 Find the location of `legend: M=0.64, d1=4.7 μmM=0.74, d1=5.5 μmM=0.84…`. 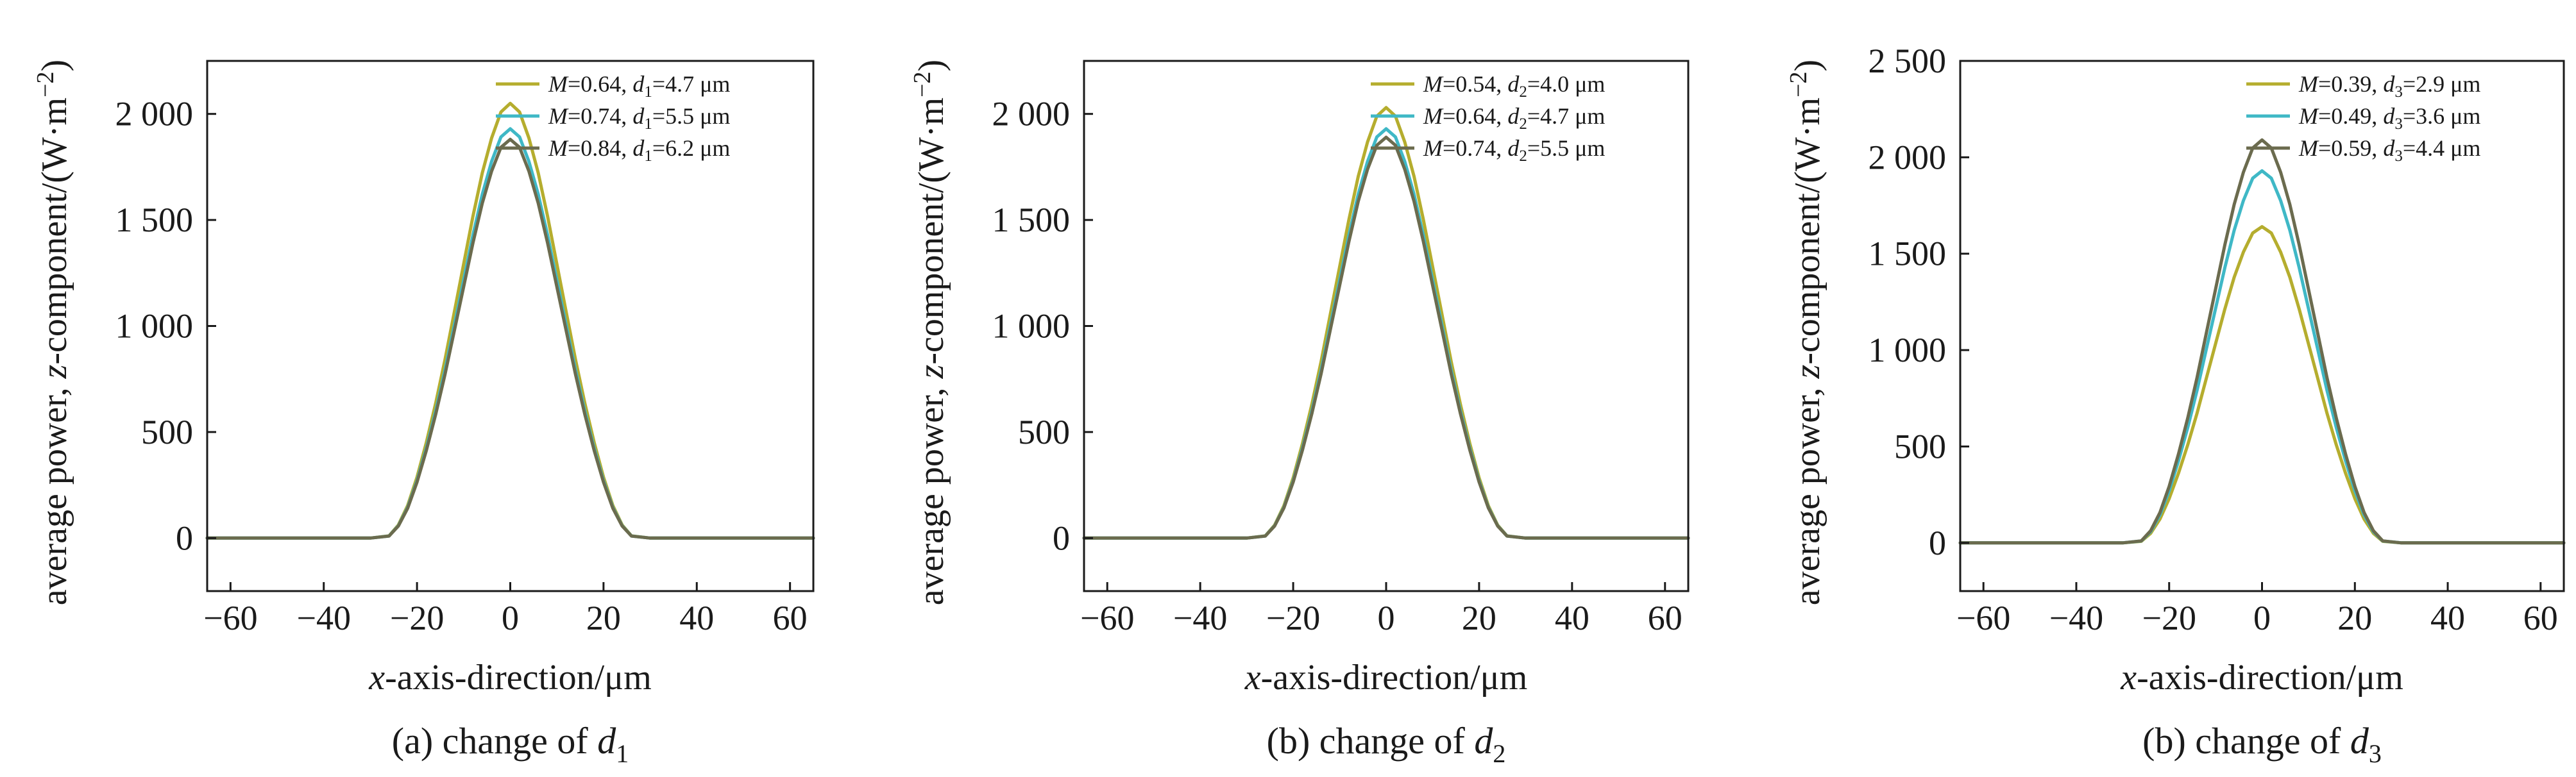

legend: M=0.64, d1=4.7 μmM=0.74, d1=5.5 μmM=0.84… is located at coordinates (613, 118).